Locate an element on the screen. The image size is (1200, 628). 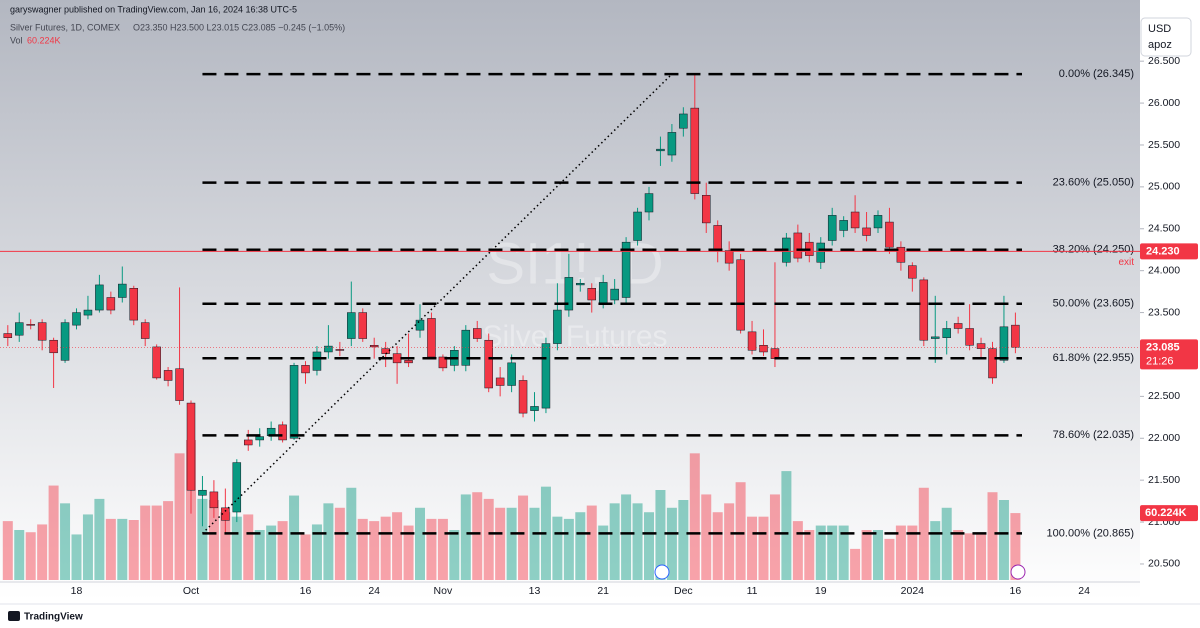
y-tick-label: 25.500 is located at coordinates (1164, 145).